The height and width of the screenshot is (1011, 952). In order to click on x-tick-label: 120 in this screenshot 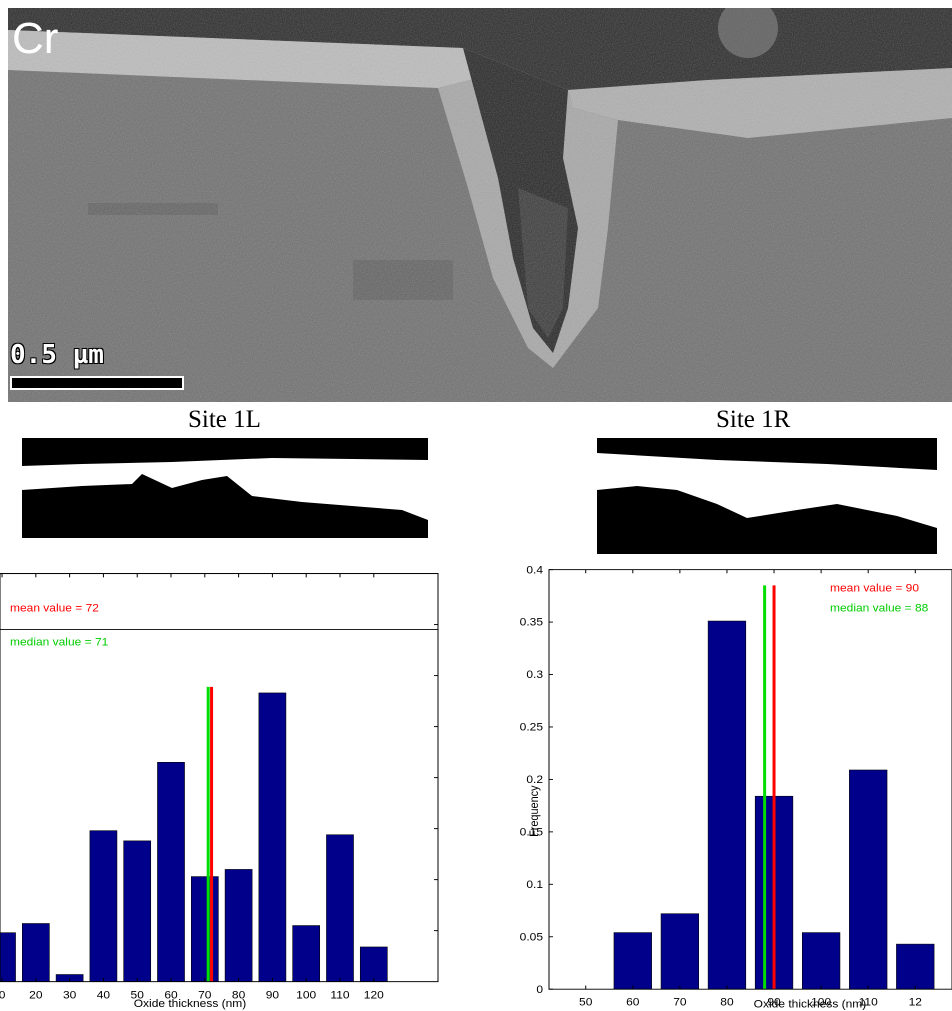, I will do `click(374, 995)`.